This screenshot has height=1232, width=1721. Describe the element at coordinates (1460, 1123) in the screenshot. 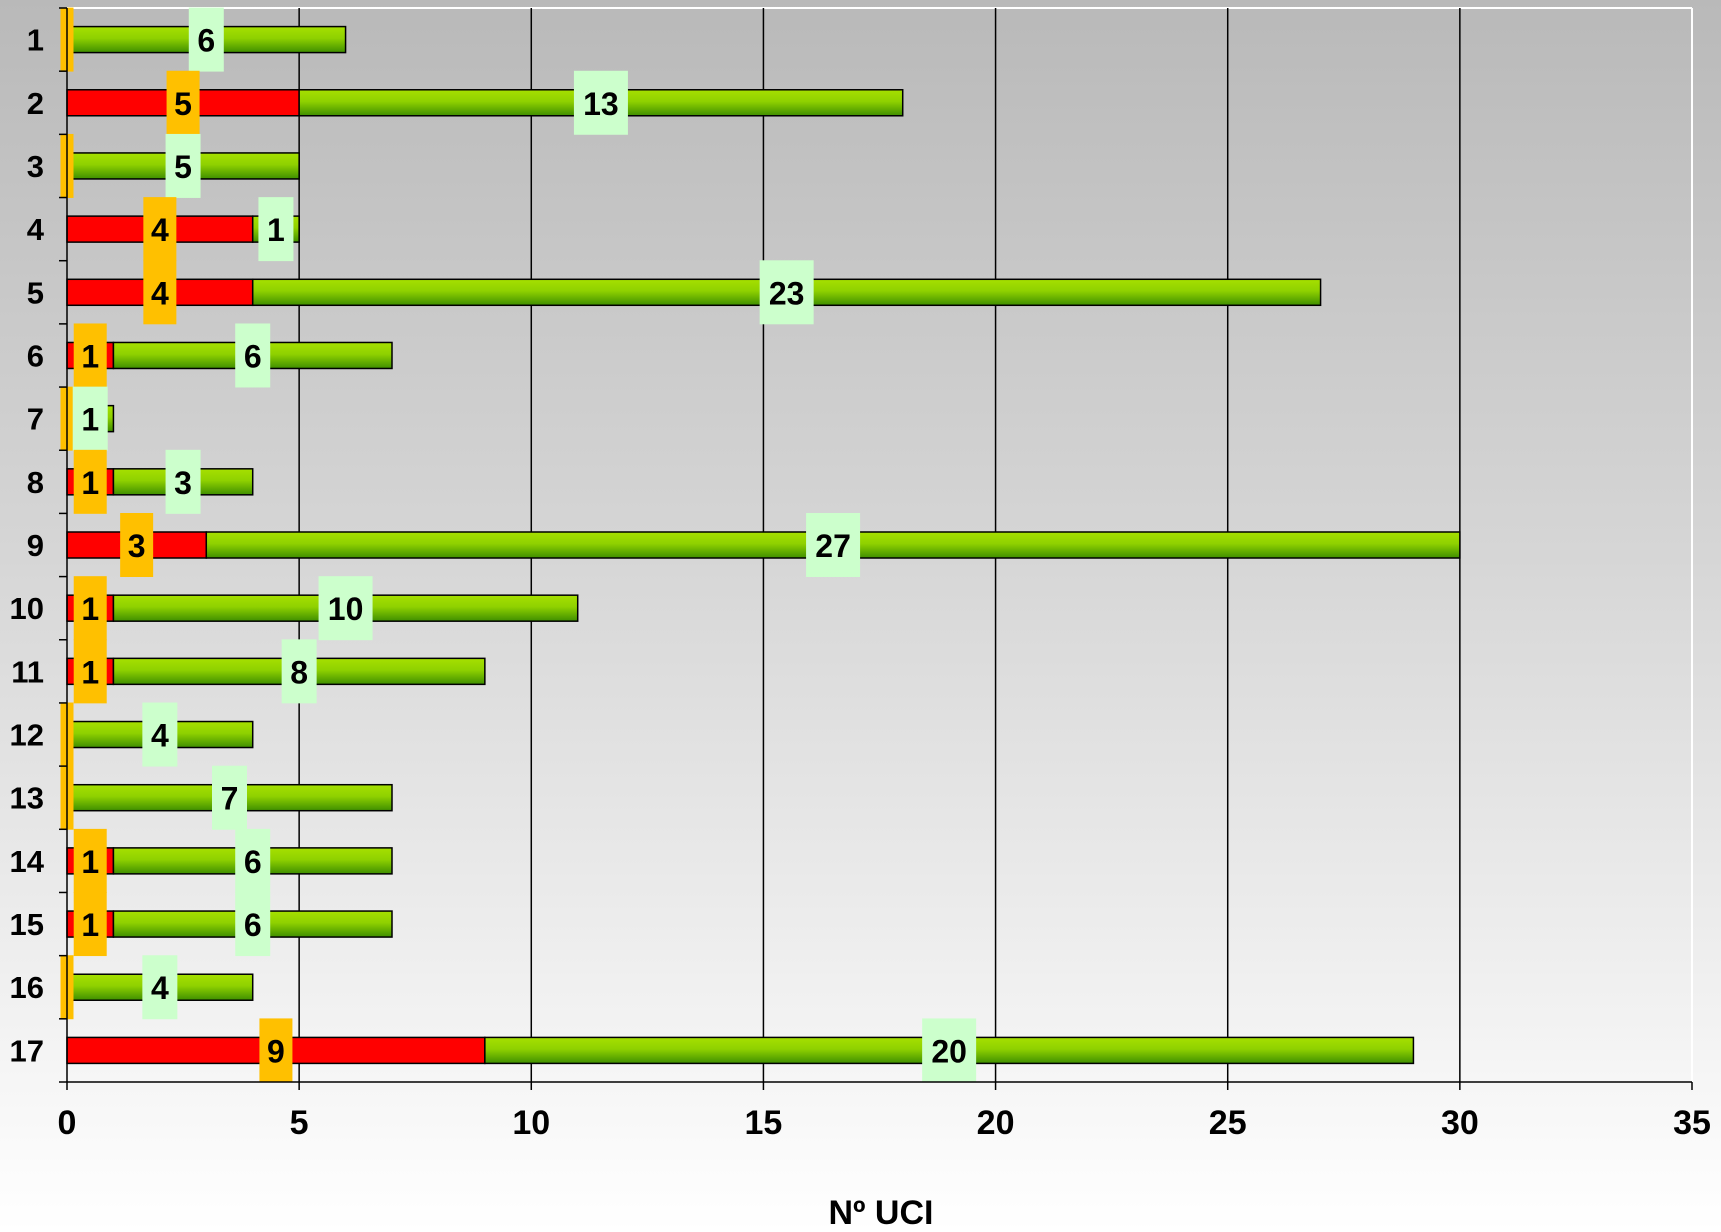

I see `x-tick-label: 30` at that location.